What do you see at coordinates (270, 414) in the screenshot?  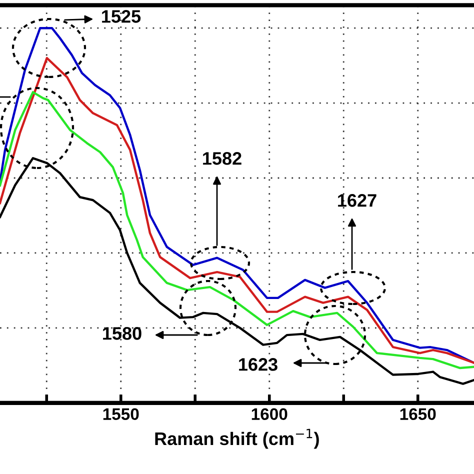 I see `x-tick-label: 1600` at bounding box center [270, 414].